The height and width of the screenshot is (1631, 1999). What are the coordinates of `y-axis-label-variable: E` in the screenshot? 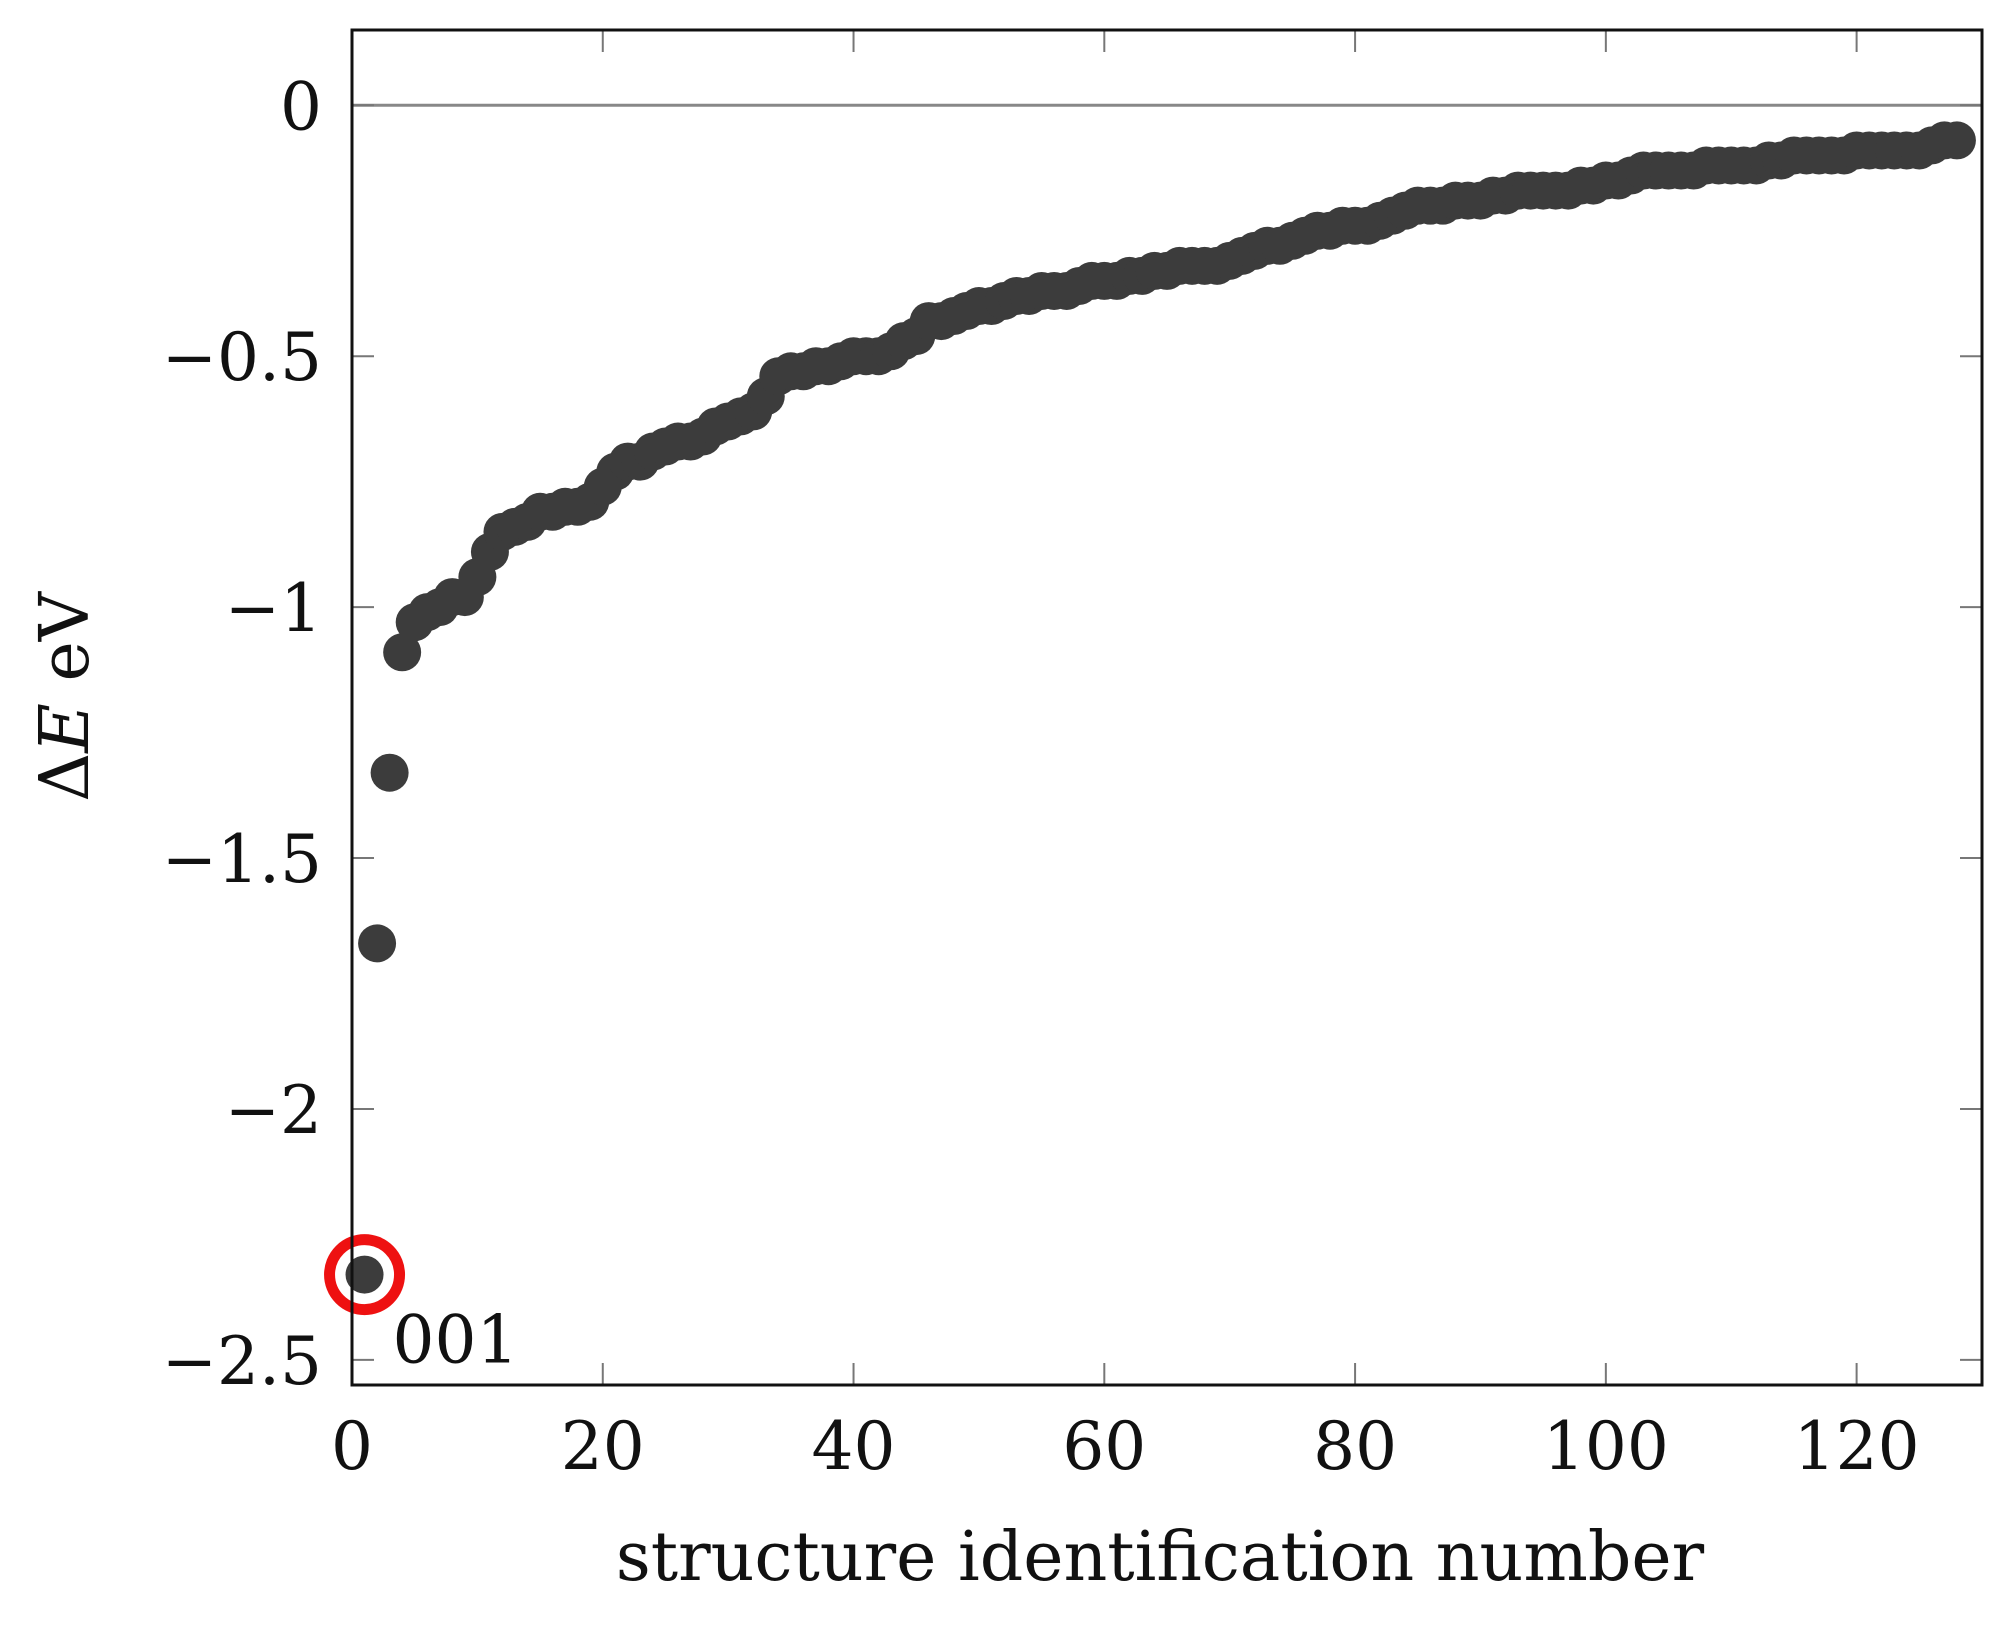 It's located at (65, 729).